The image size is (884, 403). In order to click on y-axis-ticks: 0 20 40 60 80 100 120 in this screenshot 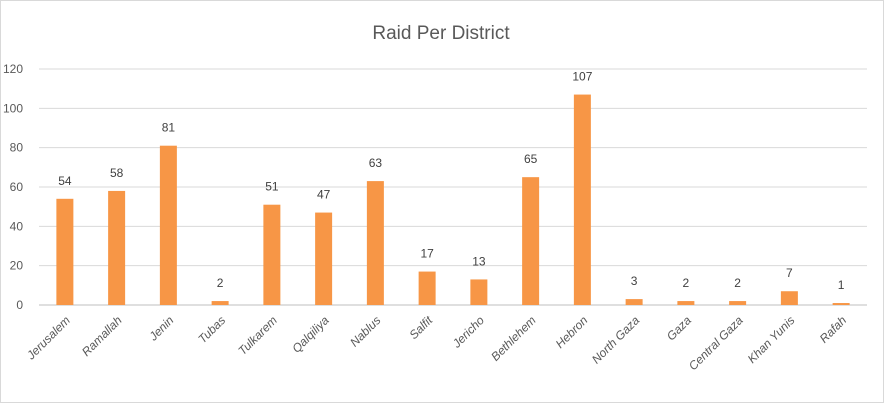, I will do `click(13, 187)`.